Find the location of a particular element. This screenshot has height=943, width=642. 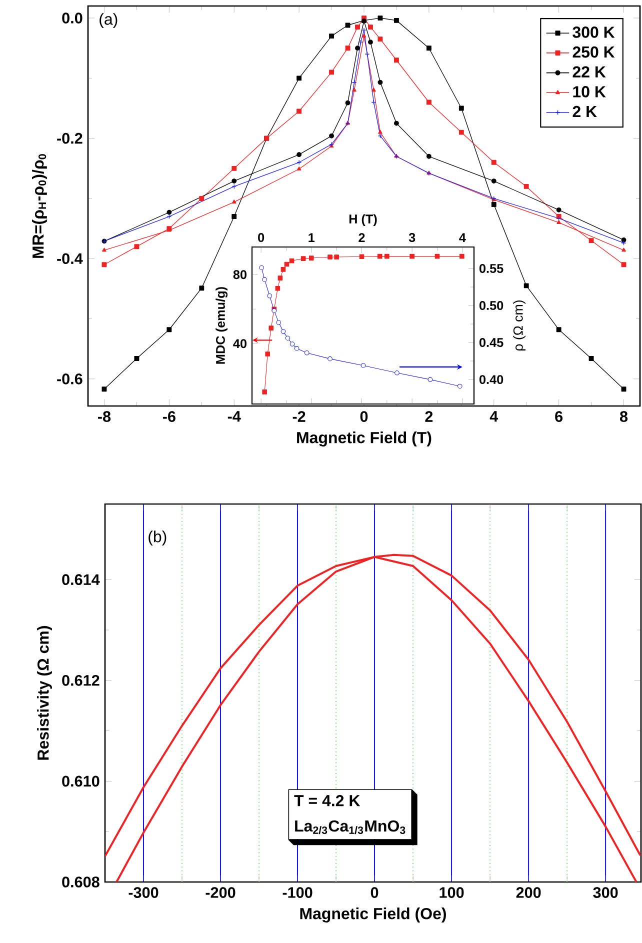

x-tick-label: 300 is located at coordinates (605, 892).